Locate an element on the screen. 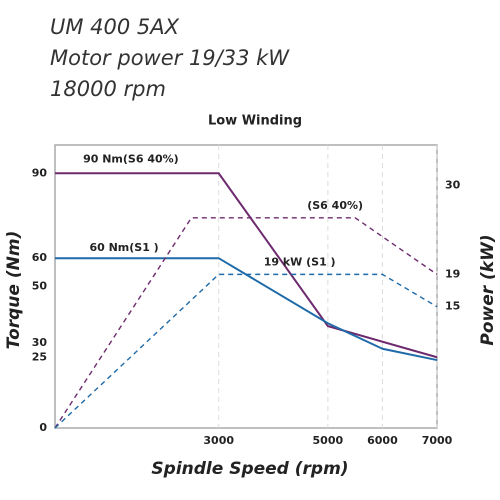 The width and height of the screenshot is (500, 500). x-tick-label: 6000 is located at coordinates (382, 440).